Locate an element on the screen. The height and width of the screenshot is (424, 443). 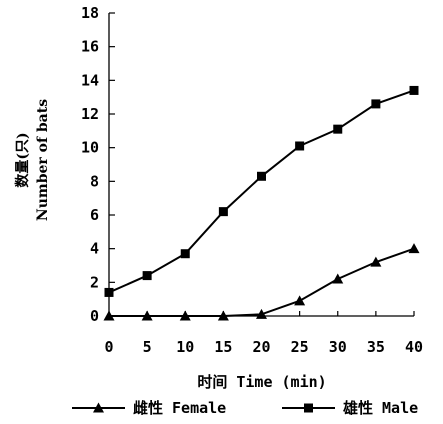
legend-label: 雄性 Male is located at coordinates (380, 408).